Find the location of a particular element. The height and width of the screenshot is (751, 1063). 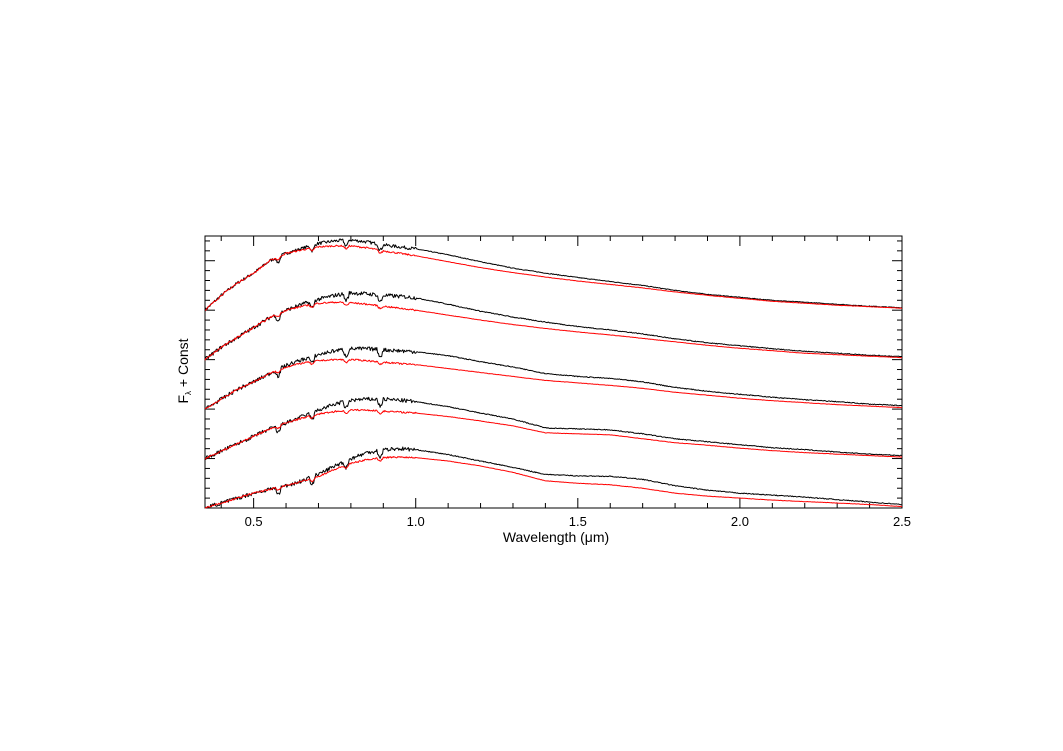

x-tick-label: 1.5 is located at coordinates (578, 521).